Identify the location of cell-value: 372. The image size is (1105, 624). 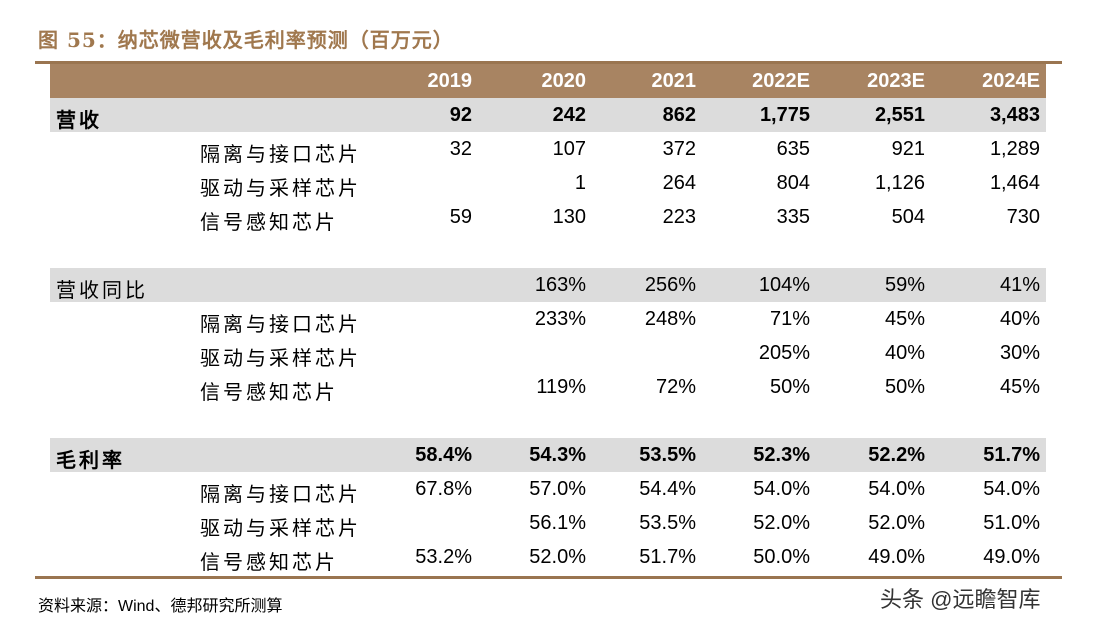
(679, 149).